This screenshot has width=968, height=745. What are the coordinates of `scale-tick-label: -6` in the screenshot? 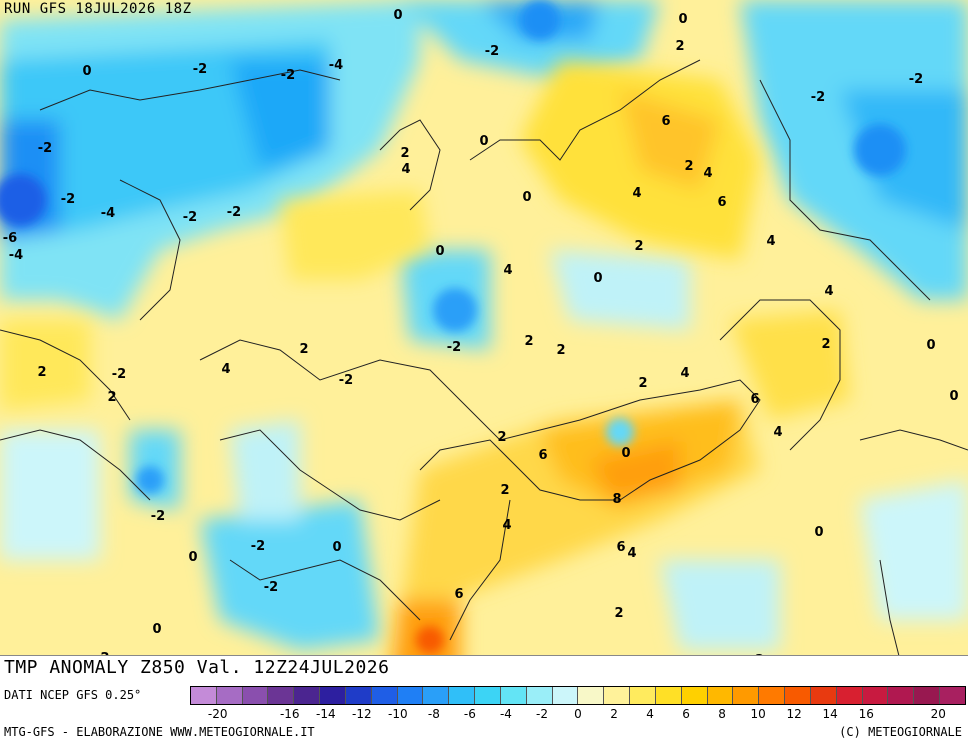 It's located at (469, 714).